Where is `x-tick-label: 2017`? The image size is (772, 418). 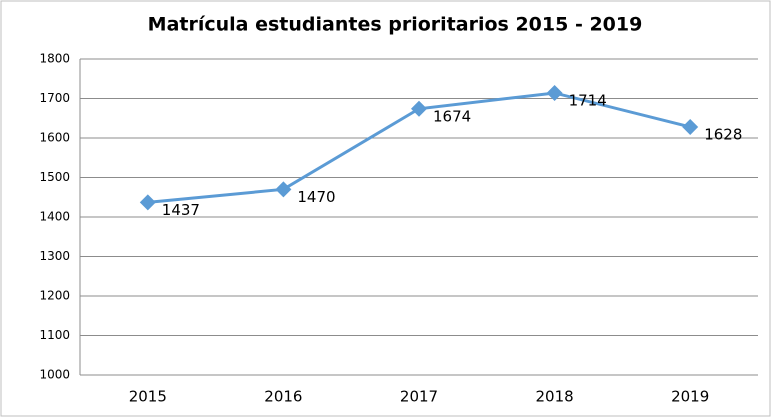 x-tick-label: 2017 is located at coordinates (419, 397).